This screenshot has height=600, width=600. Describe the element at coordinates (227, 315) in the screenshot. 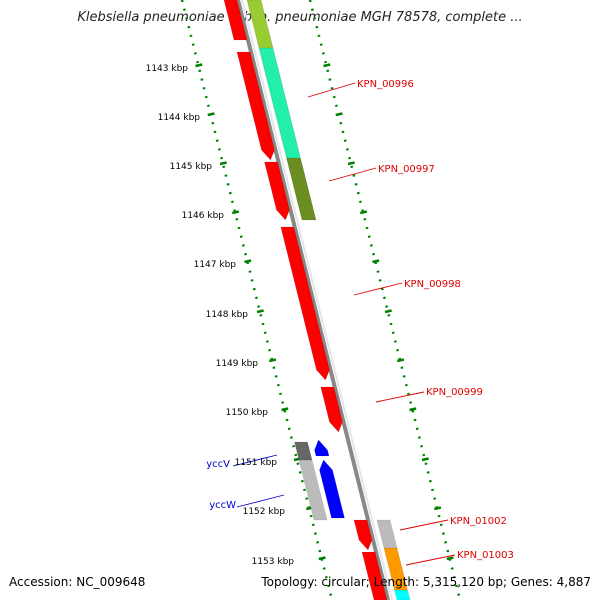

I see `scale-tick-label: 1148 kbp` at that location.